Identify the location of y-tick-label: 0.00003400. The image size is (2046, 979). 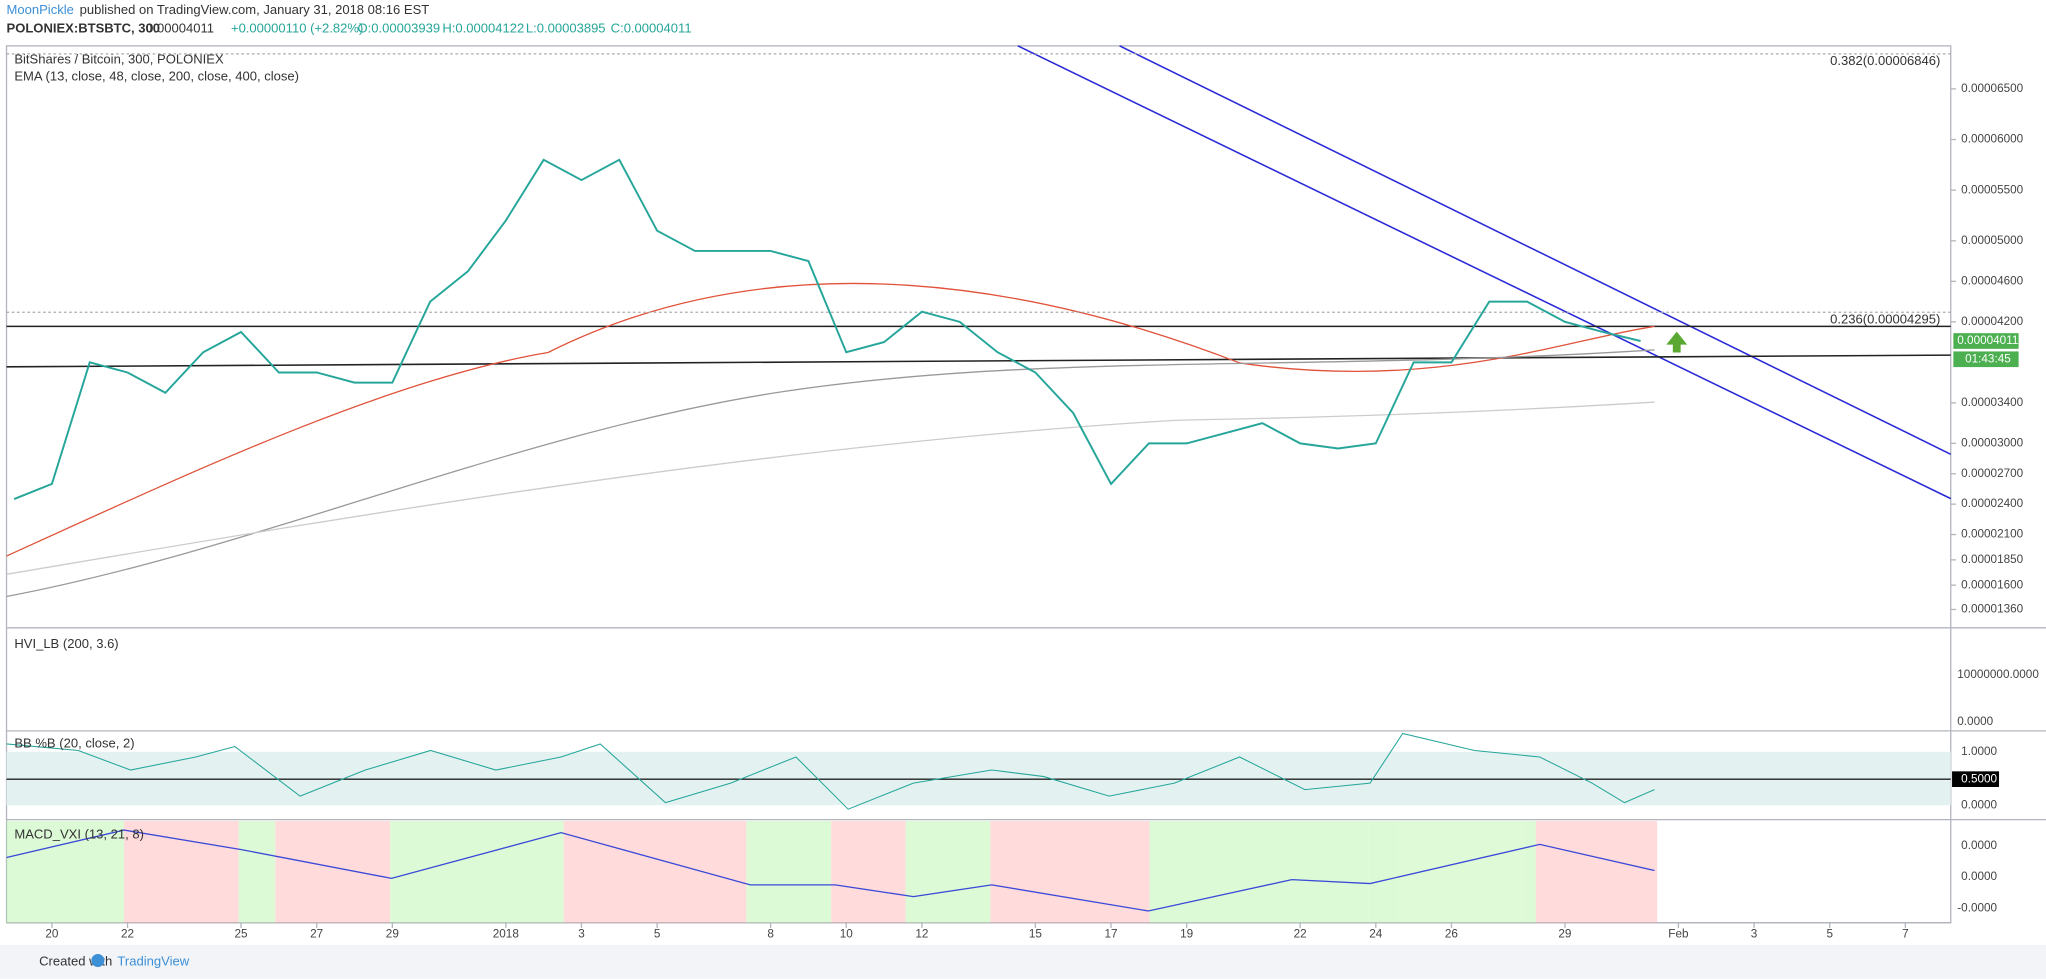
(1992, 402).